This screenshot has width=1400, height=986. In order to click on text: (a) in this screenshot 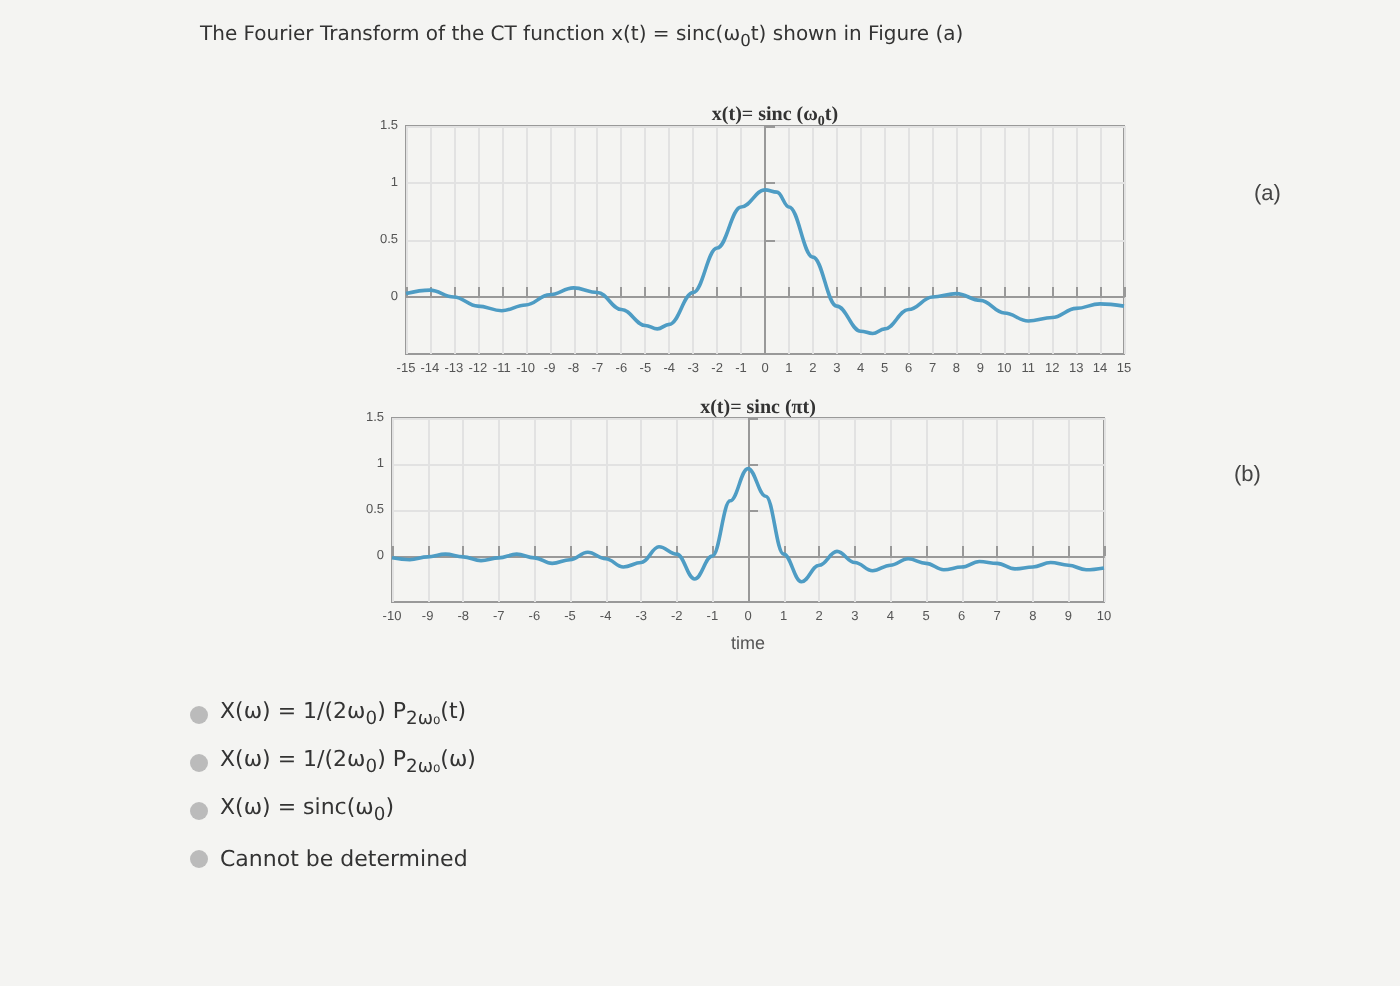, I will do `click(1267, 194)`.